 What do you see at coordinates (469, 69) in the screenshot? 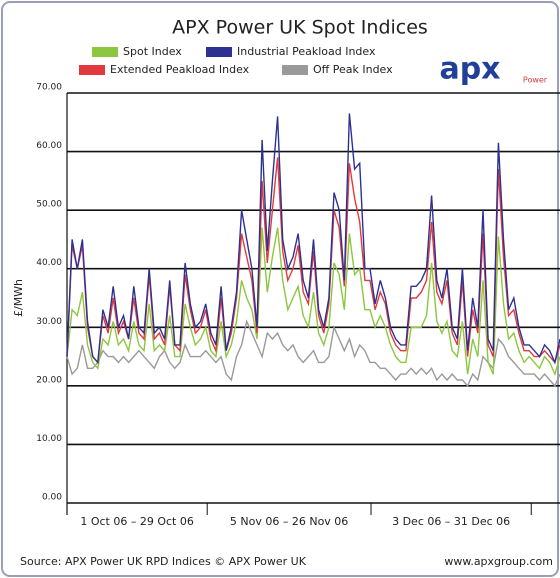
I see `logo: apx` at bounding box center [469, 69].